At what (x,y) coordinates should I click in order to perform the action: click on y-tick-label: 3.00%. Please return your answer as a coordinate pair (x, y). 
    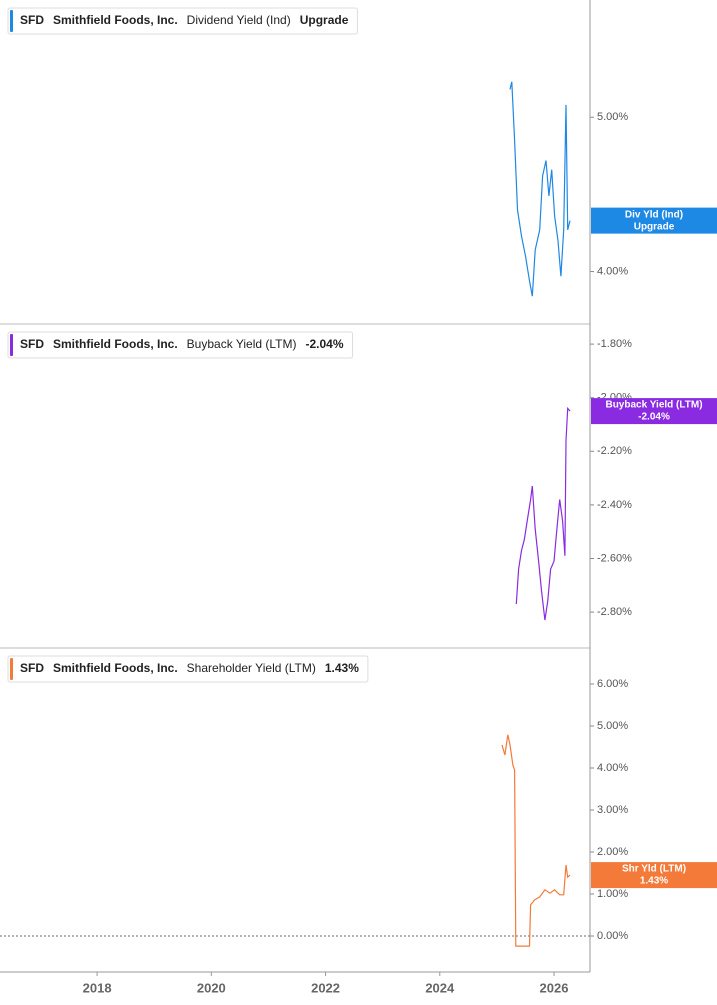
    Looking at the image, I should click on (612, 810).